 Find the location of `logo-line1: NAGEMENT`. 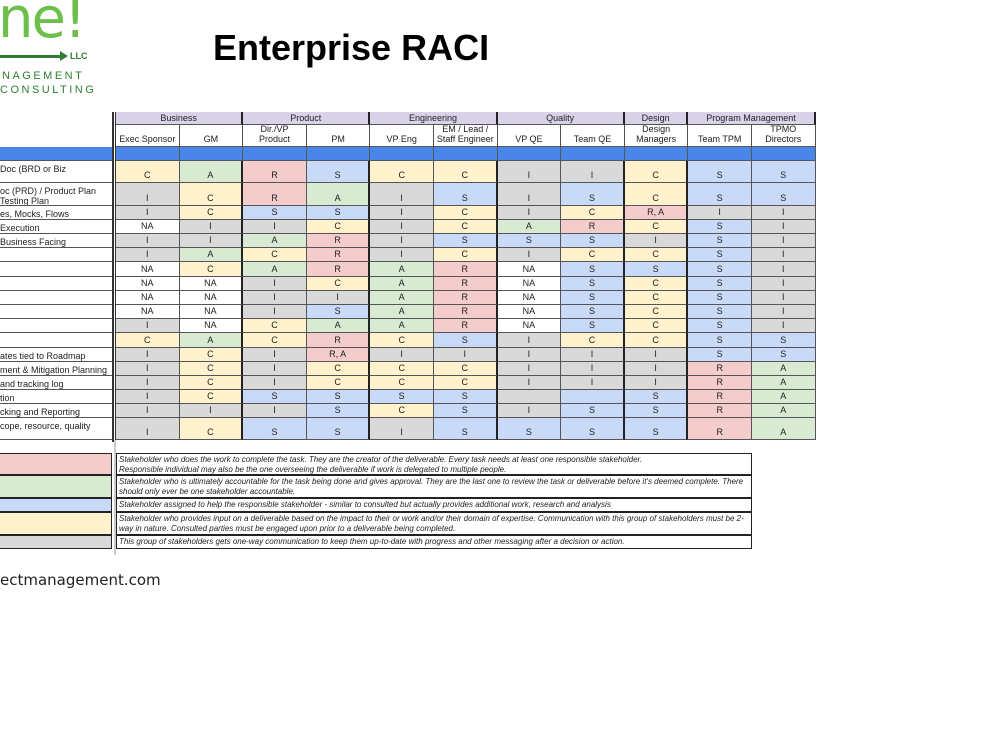

logo-line1: NAGEMENT is located at coordinates (43, 76).